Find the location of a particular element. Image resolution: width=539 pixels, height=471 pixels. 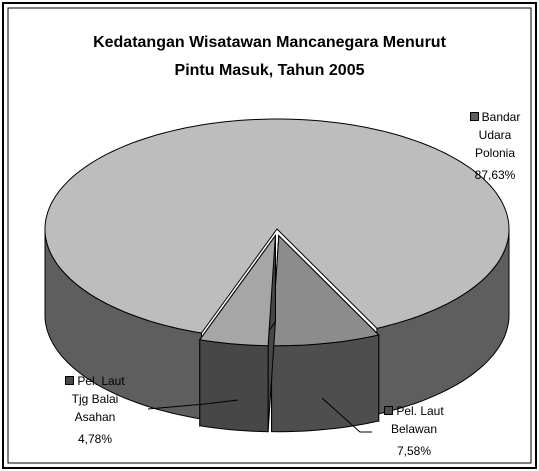

slice-label: Pel. Laut Tjg Balai Asahan 4,78% is located at coordinates (95, 410).